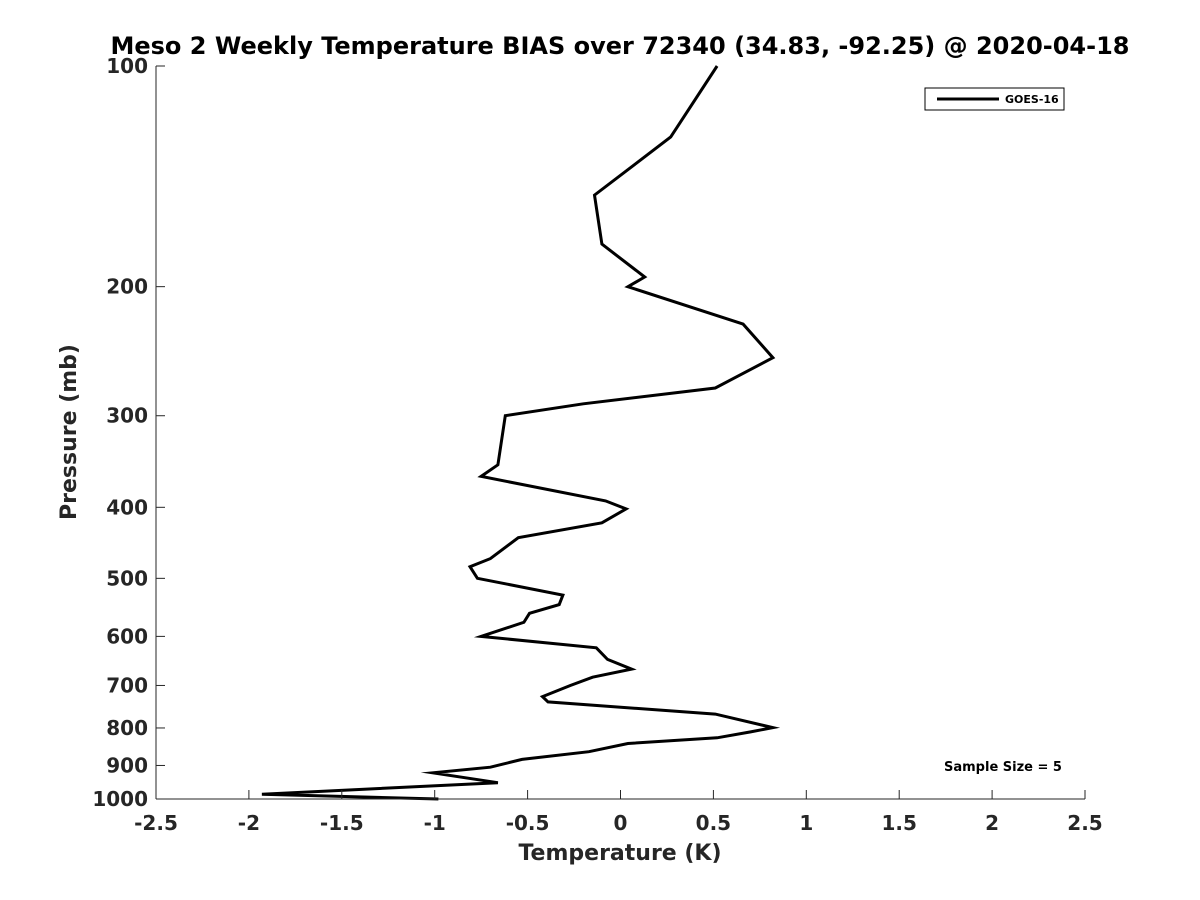 This screenshot has width=1200, height=900. What do you see at coordinates (528, 823) in the screenshot?
I see `x-tick-label: -0.5` at bounding box center [528, 823].